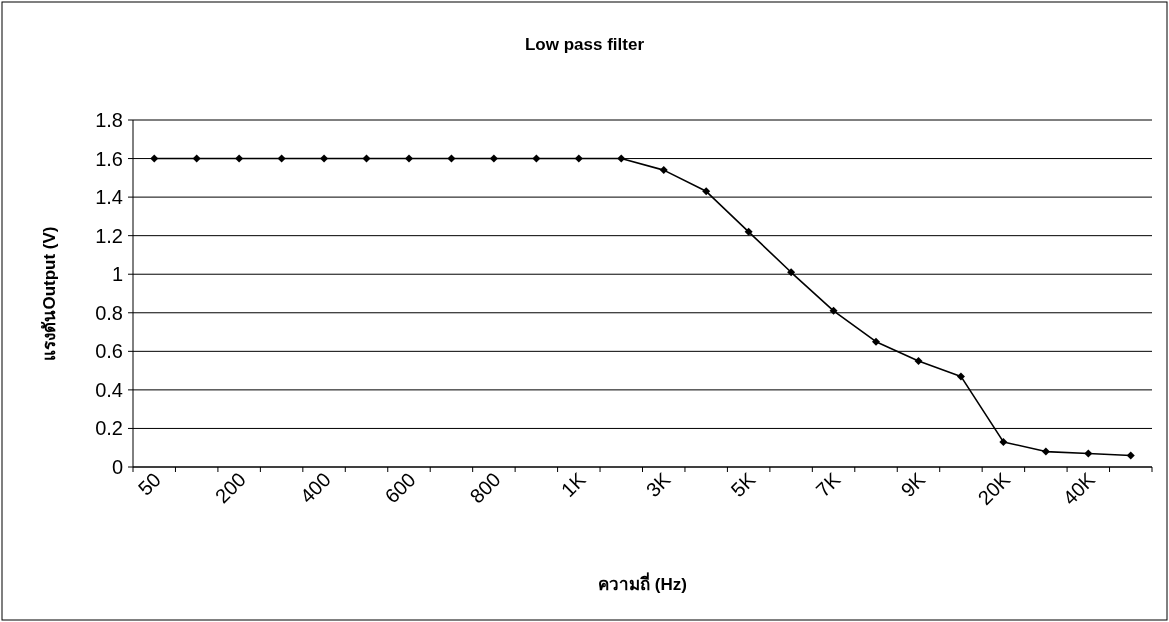 The width and height of the screenshot is (1169, 622). Describe the element at coordinates (743, 484) in the screenshot. I see `x-tick-label: 5K` at that location.